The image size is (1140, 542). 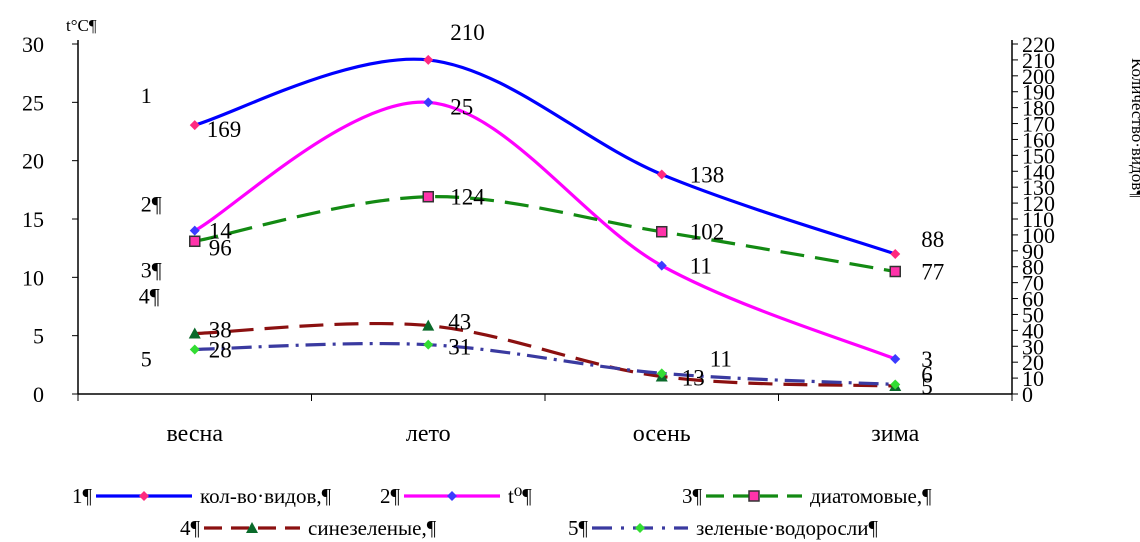 What do you see at coordinates (723, 528) in the screenshot?
I see `legend-item-5: 5¶ зеленые·водоросли¶` at bounding box center [723, 528].